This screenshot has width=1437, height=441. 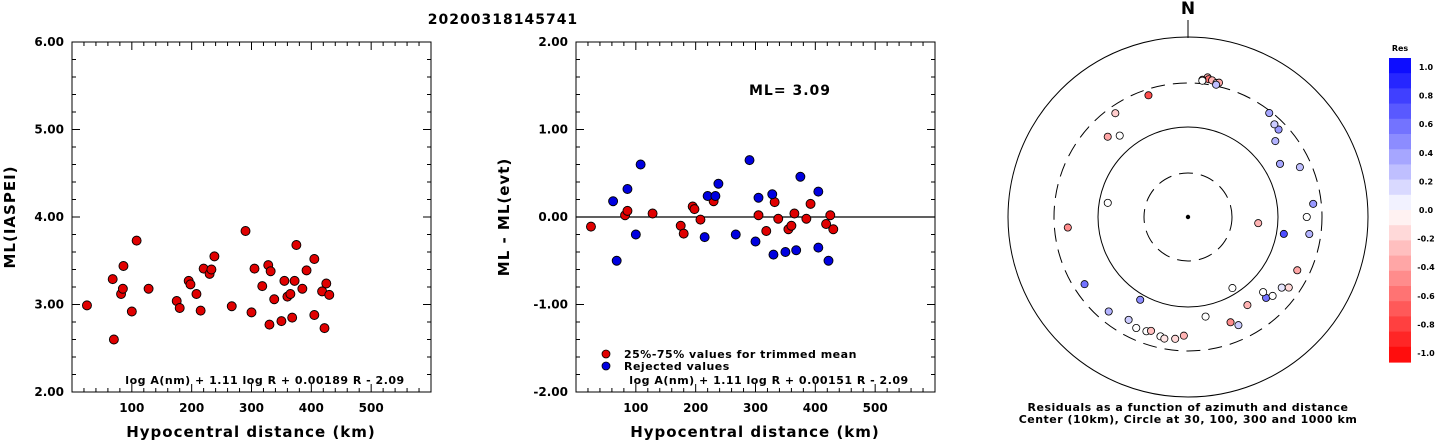 What do you see at coordinates (677, 366) in the screenshot?
I see `legend-label-rejected: Rejected values` at bounding box center [677, 366].